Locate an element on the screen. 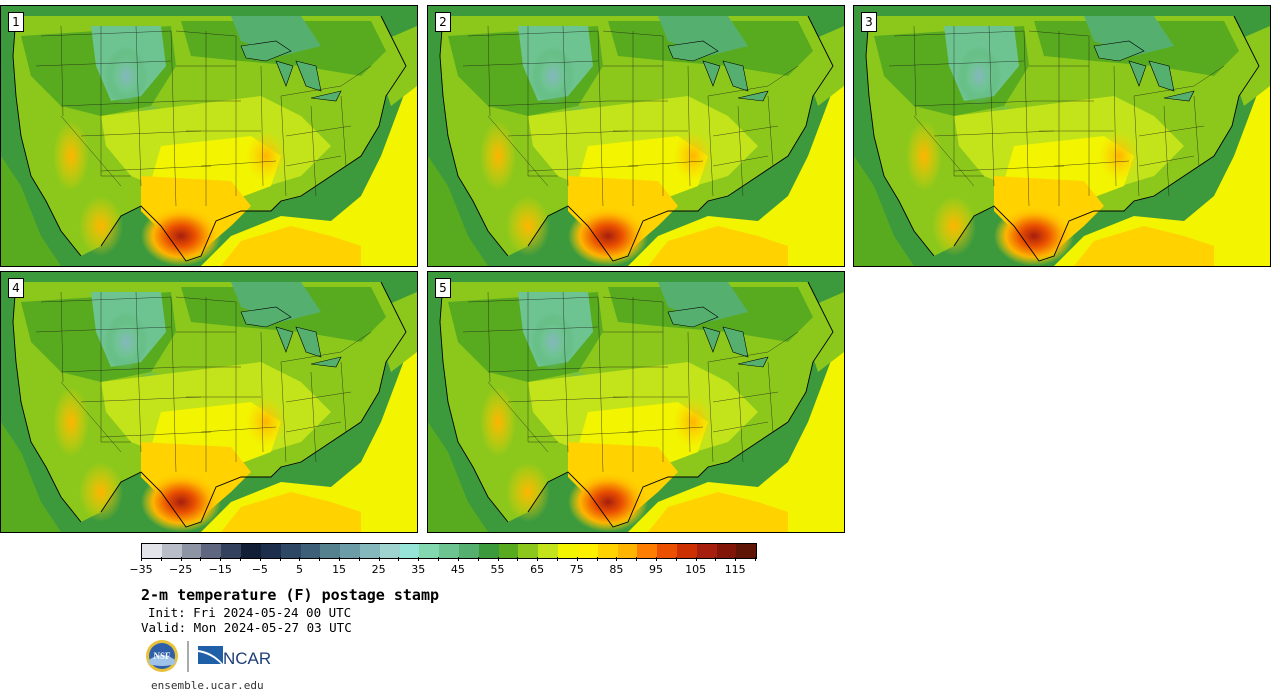  colorbar-tick-label: 45 is located at coordinates (457, 569).